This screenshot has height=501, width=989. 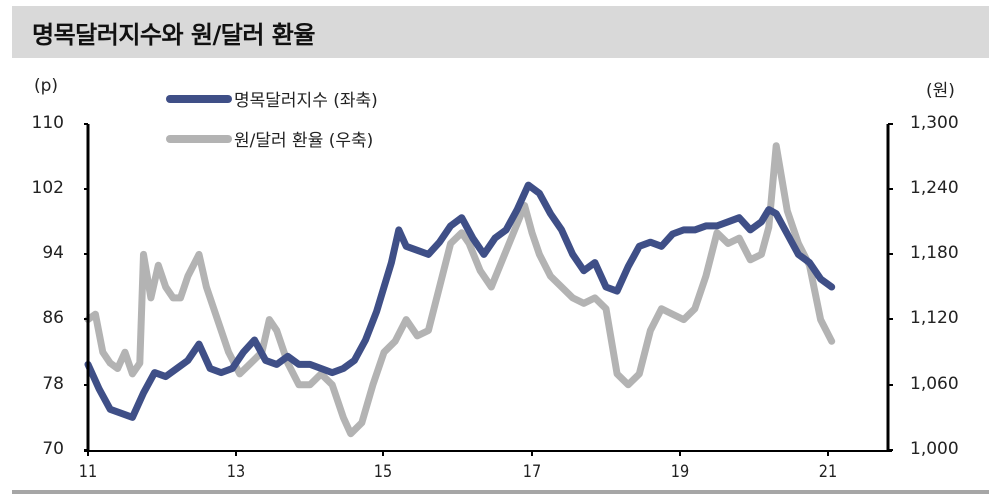 What do you see at coordinates (53, 384) in the screenshot?
I see `left-tick-label: 78` at bounding box center [53, 384].